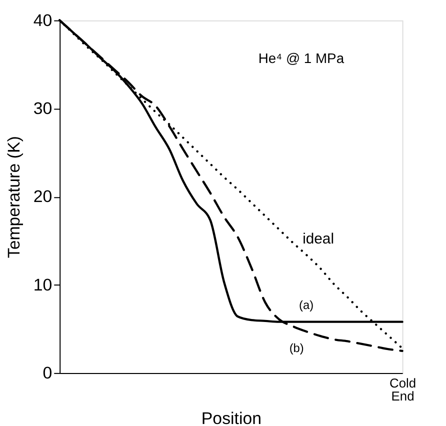 The height and width of the screenshot is (426, 446). I want to click on x-axis-title: Position, so click(231, 417).